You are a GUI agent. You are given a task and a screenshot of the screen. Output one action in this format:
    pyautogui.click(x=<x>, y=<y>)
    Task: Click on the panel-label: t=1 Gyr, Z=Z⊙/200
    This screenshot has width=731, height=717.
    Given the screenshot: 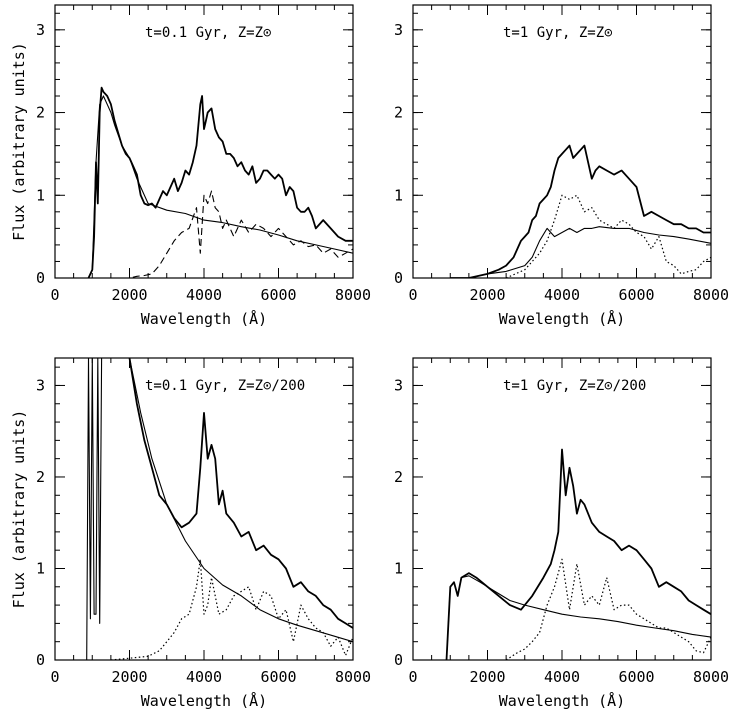 What is the action you would take?
    pyautogui.click(x=574, y=386)
    